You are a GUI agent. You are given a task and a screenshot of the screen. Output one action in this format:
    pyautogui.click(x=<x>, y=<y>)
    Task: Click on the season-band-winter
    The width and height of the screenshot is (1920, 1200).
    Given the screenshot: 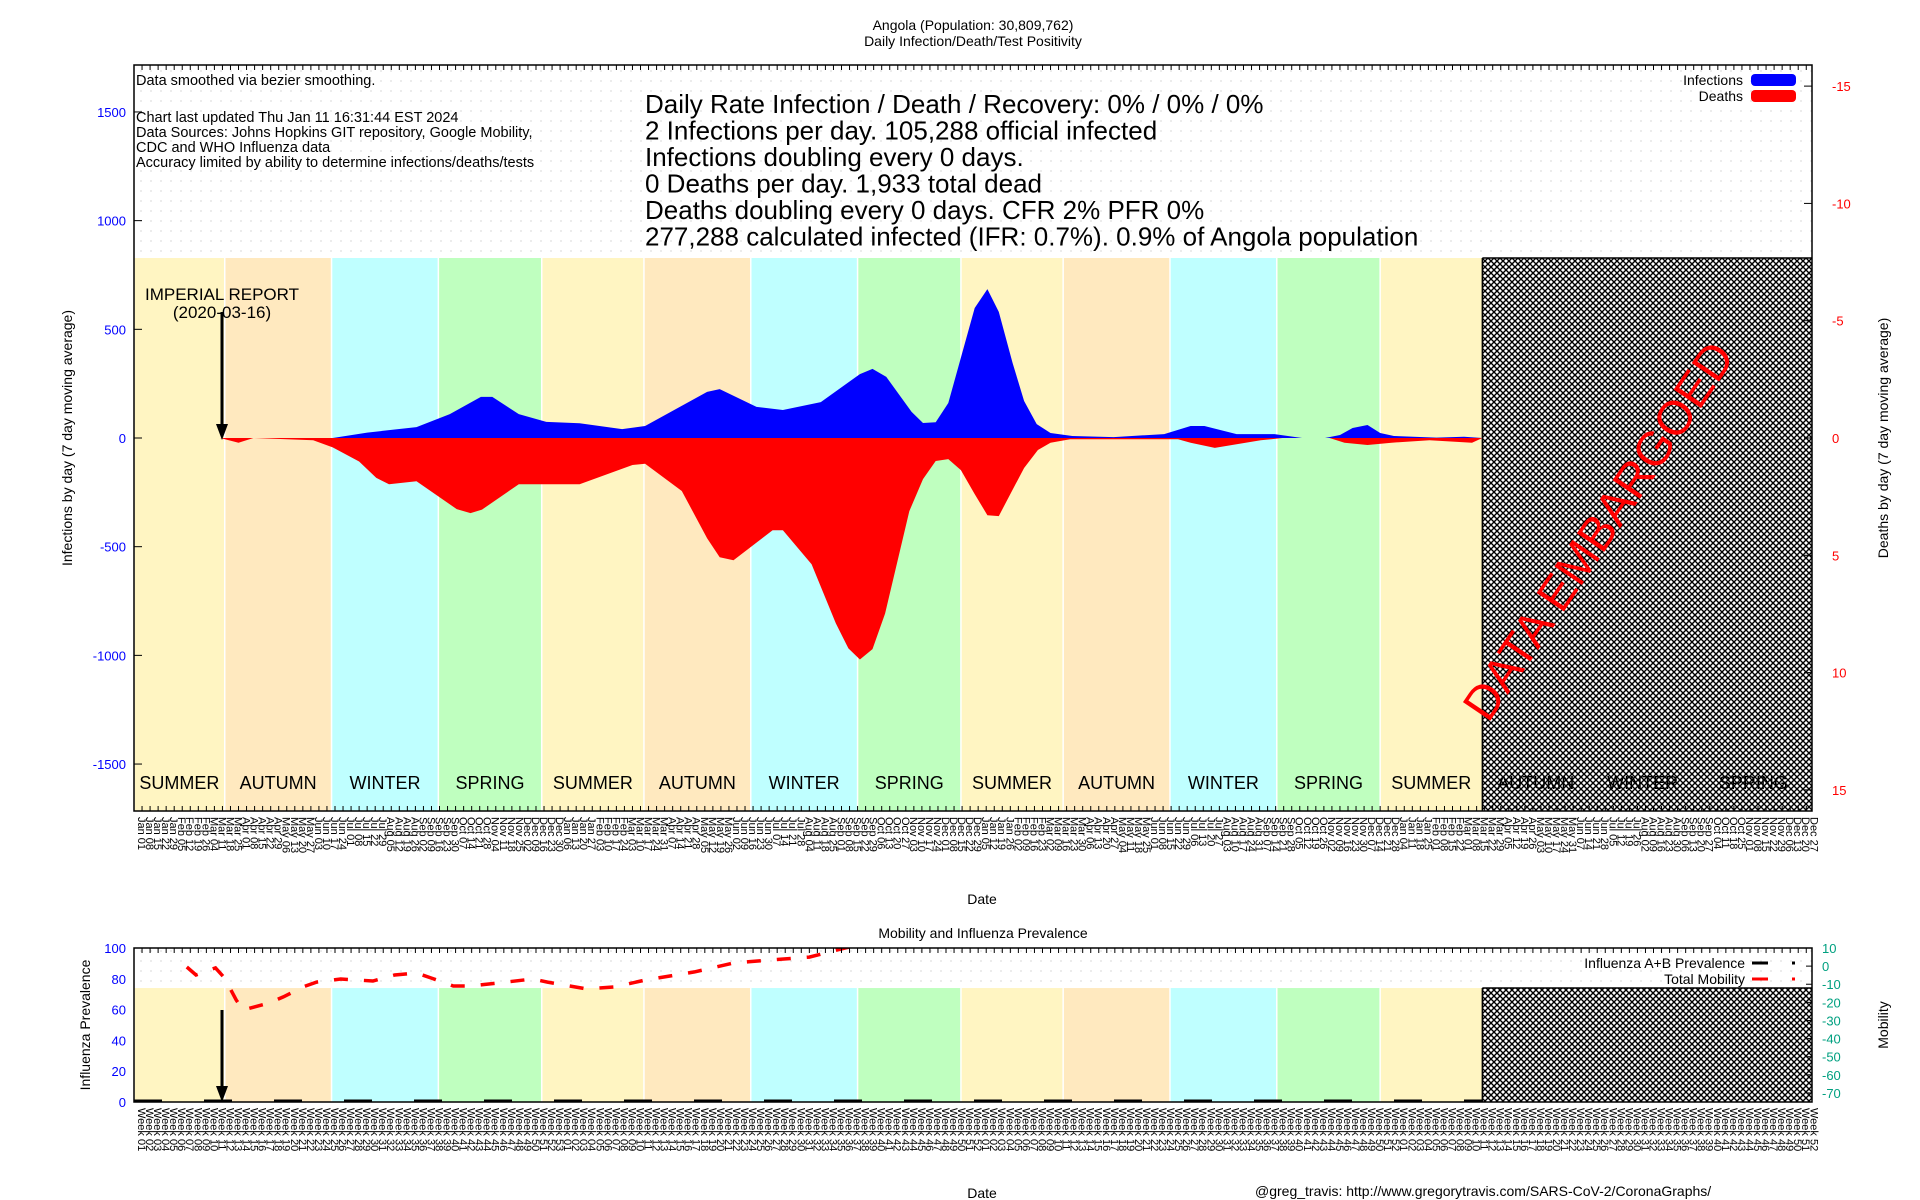 What is the action you would take?
    pyautogui.click(x=385, y=534)
    